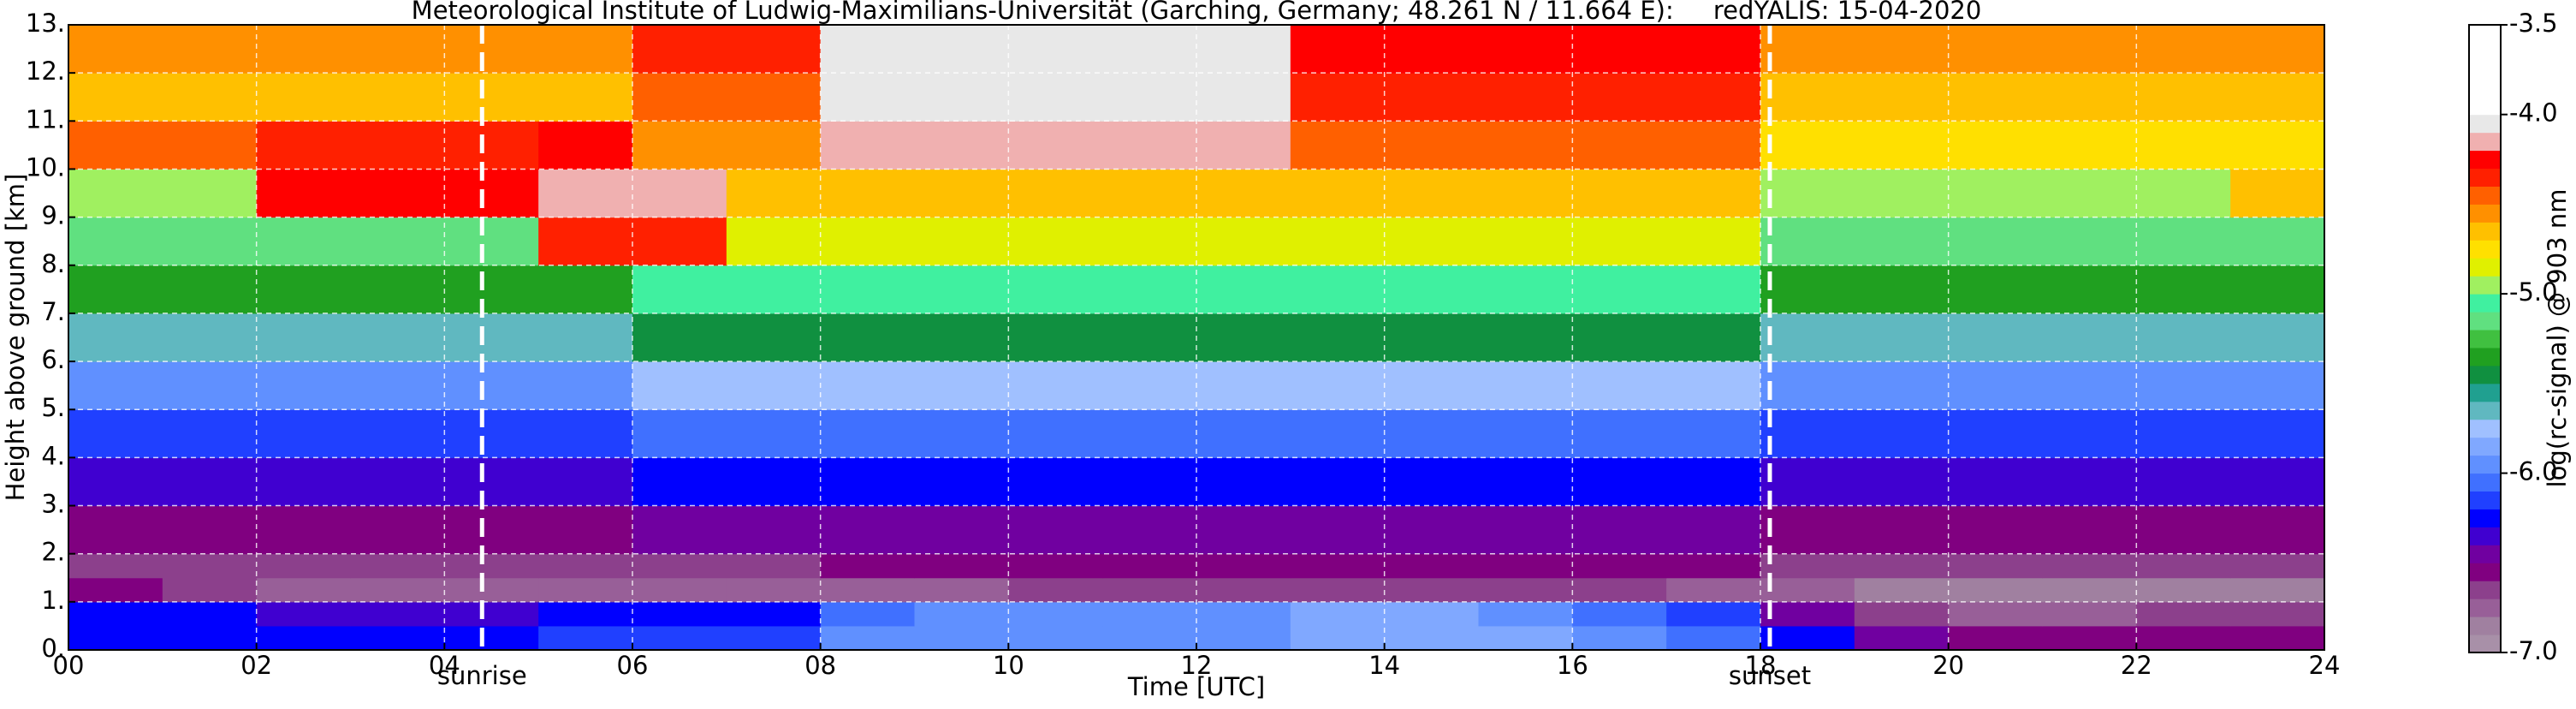  Describe the element at coordinates (444, 665) in the screenshot. I see `x-tick-label: 04` at that location.